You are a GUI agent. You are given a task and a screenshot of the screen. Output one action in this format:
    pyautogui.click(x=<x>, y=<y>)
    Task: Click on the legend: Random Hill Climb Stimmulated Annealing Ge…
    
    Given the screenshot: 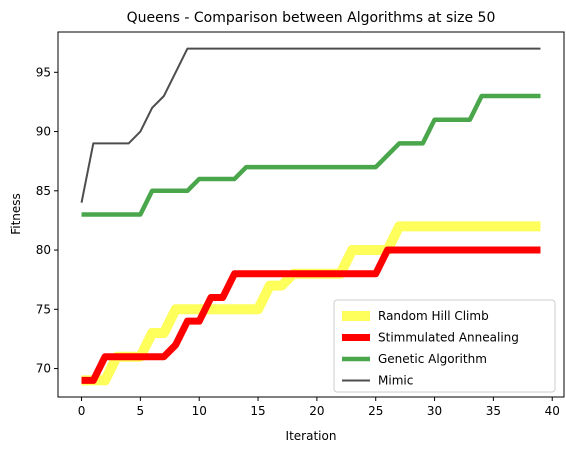 What is the action you would take?
    pyautogui.click(x=444, y=346)
    